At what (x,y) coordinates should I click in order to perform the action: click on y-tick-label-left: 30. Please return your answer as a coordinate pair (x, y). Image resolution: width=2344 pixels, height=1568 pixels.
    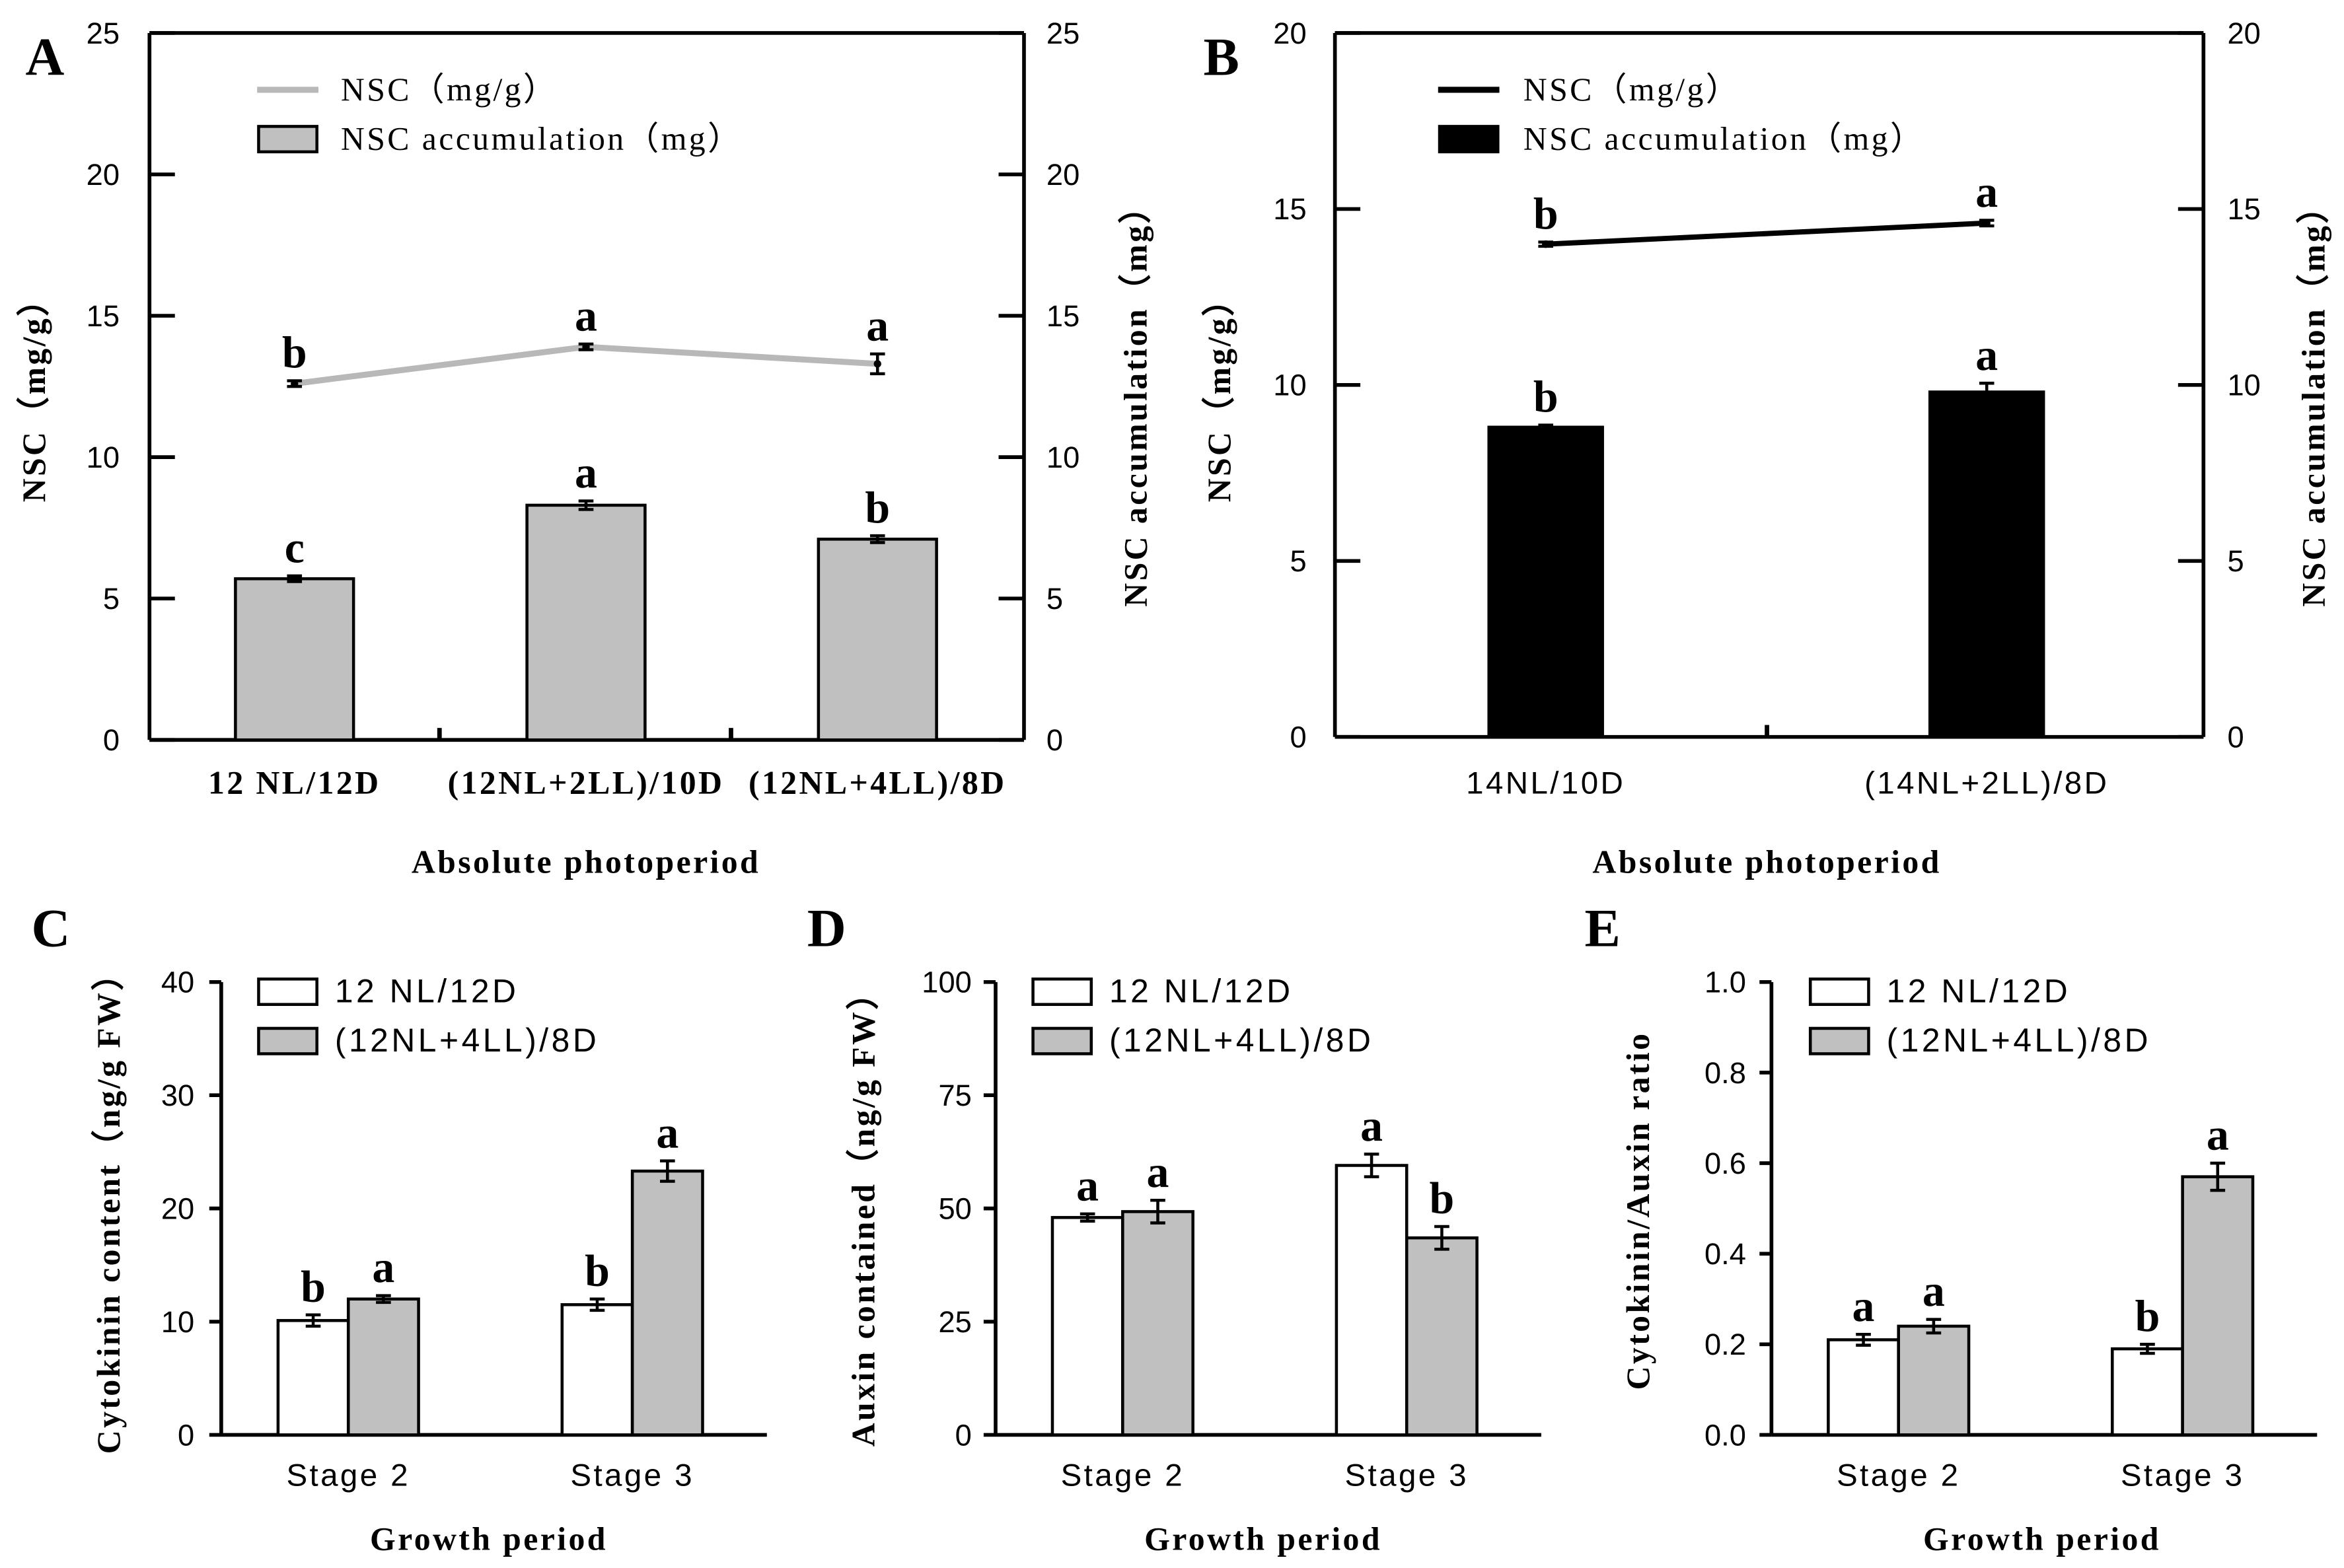
    Looking at the image, I should click on (177, 1095).